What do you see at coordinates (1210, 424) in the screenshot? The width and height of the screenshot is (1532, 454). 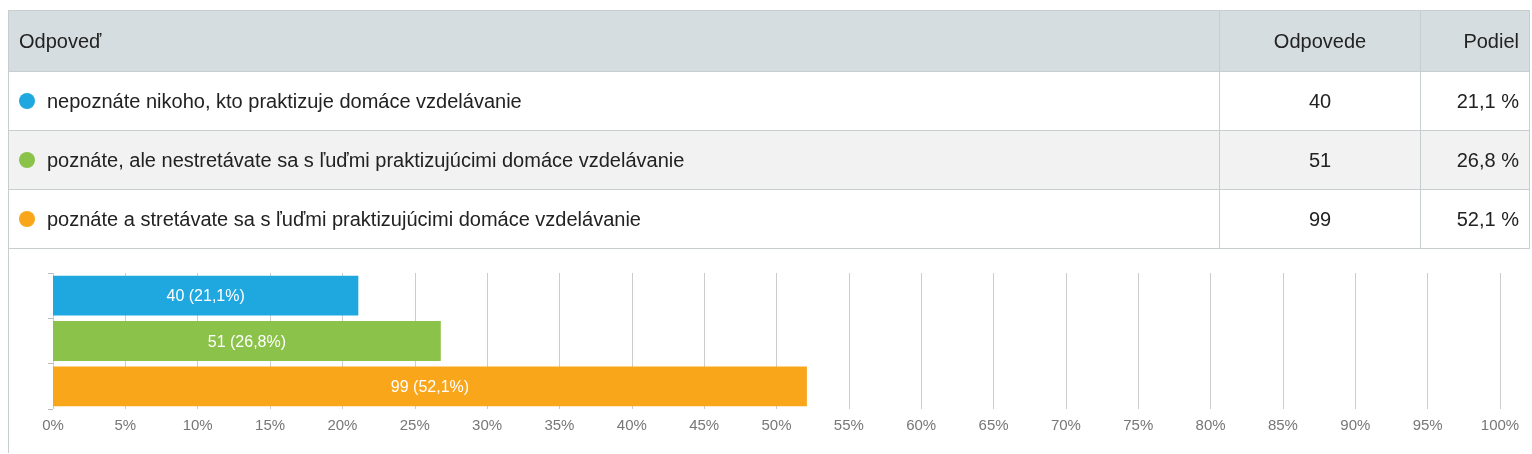 I see `x-tick-label: 80%` at bounding box center [1210, 424].